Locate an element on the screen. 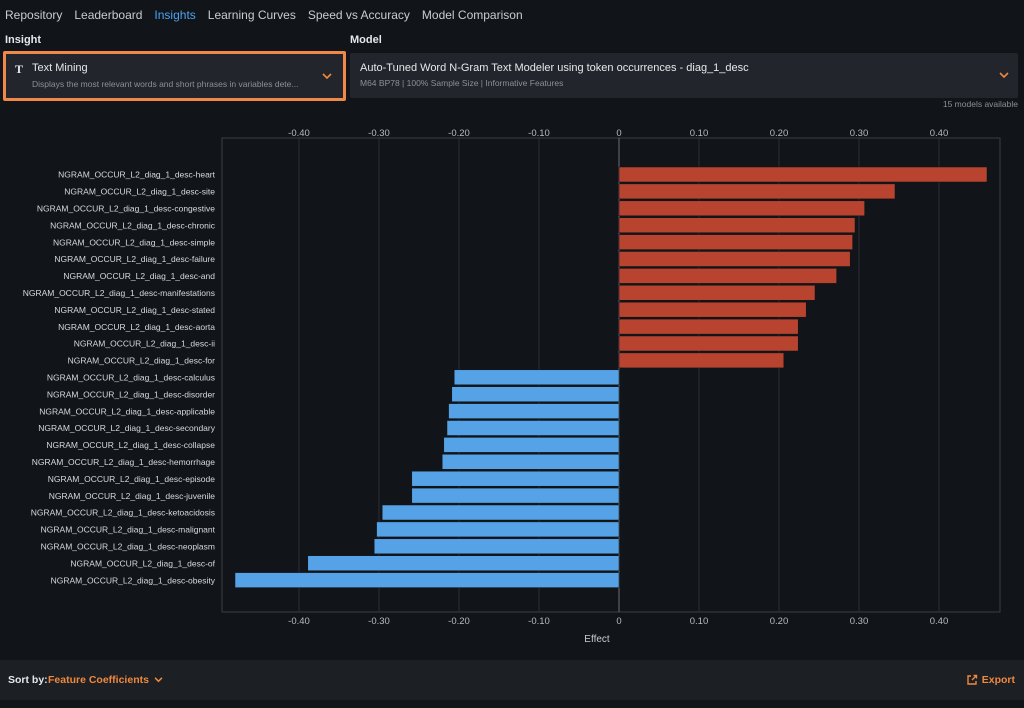  tick-label-top: 0.10 is located at coordinates (699, 133).